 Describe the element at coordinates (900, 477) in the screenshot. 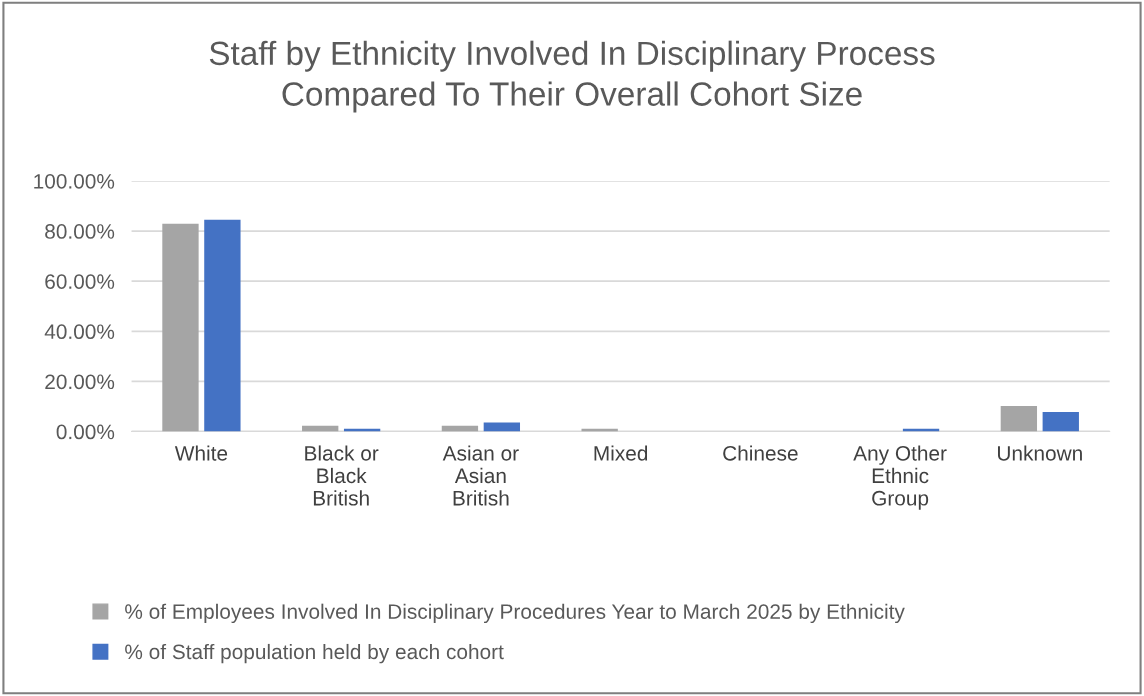

I see `x-tick-label: Any Other Ethnic Group` at that location.